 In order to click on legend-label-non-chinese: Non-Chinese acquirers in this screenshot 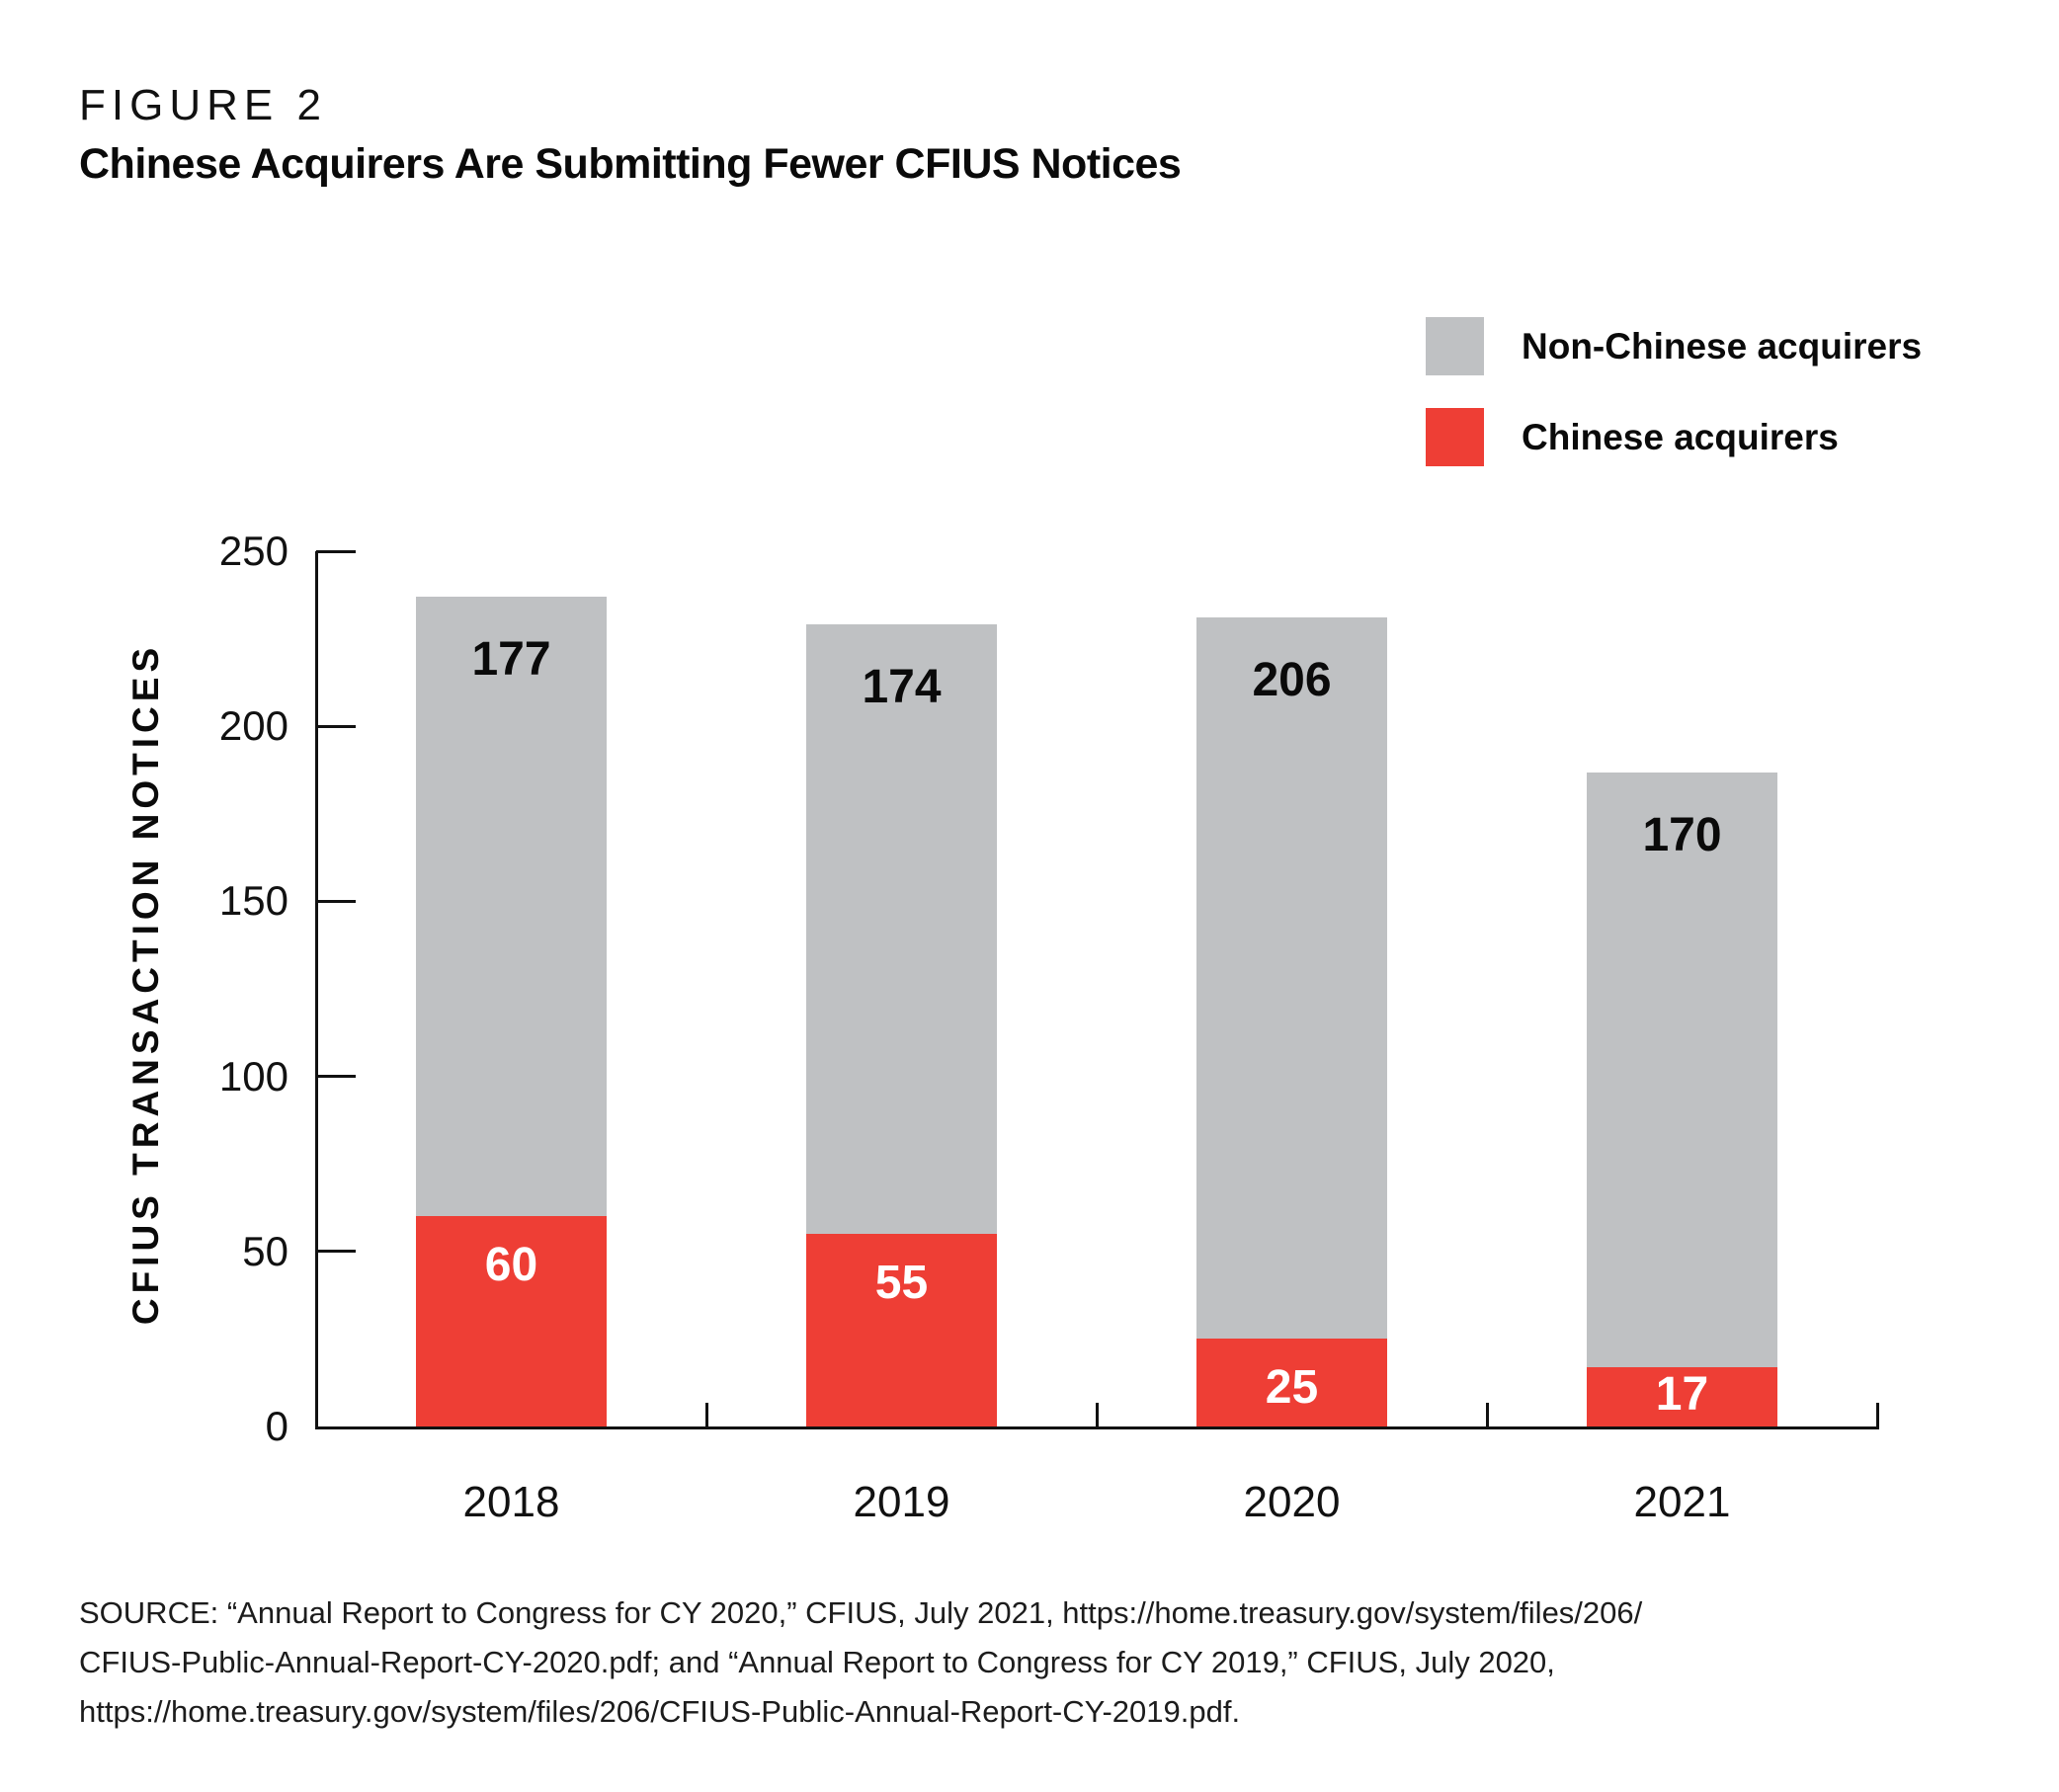, I will do `click(1722, 346)`.